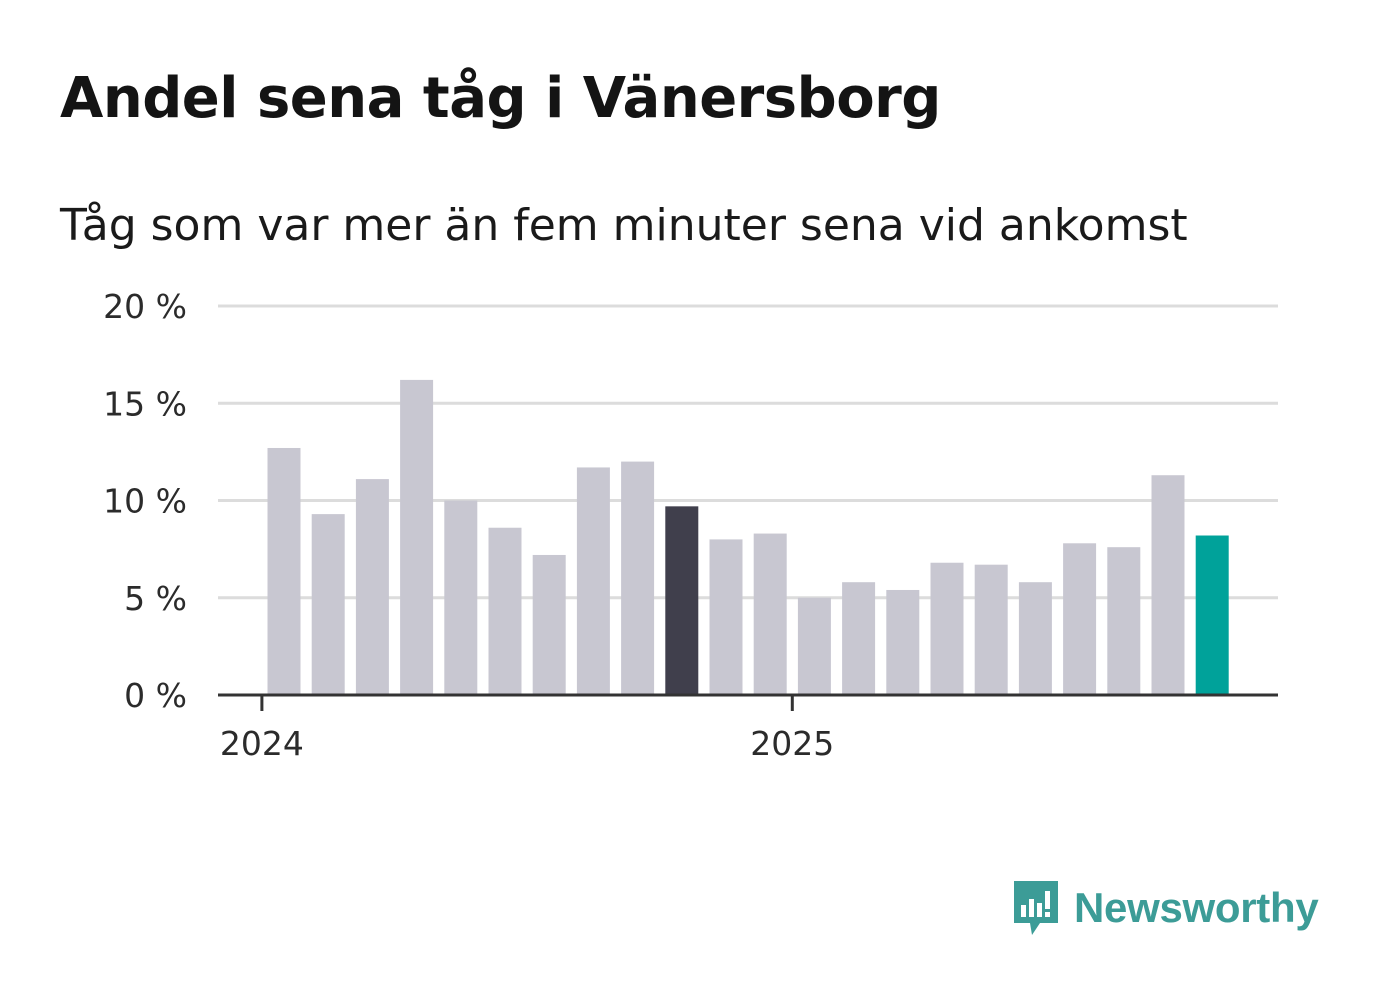 The width and height of the screenshot is (1382, 999). I want to click on y-axis-ticks: 0 % 5 % 10 % 15 % 20 %, so click(145, 501).